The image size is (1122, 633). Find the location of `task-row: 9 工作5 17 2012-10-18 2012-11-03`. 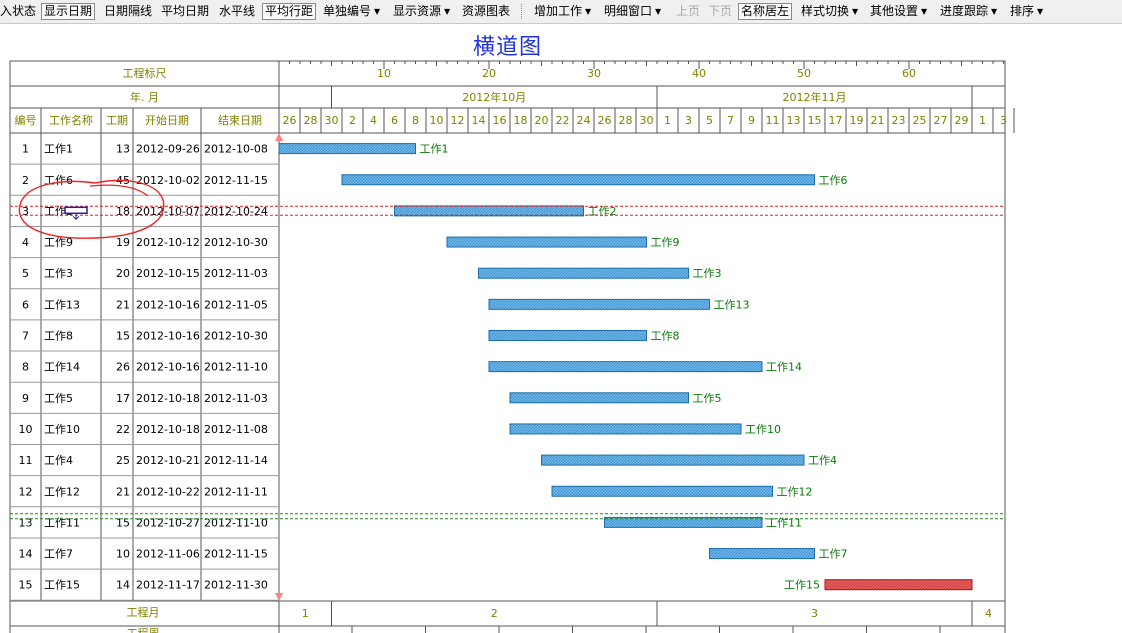

task-row: 9 工作5 17 2012-10-18 2012-11-03 is located at coordinates (355, 398).